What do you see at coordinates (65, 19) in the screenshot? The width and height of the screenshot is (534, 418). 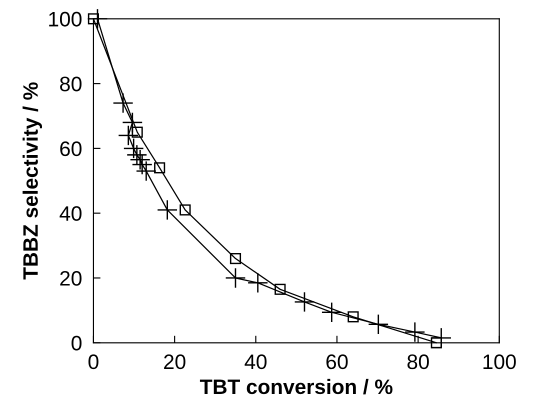 I see `y-tick-label: 100` at bounding box center [65, 19].